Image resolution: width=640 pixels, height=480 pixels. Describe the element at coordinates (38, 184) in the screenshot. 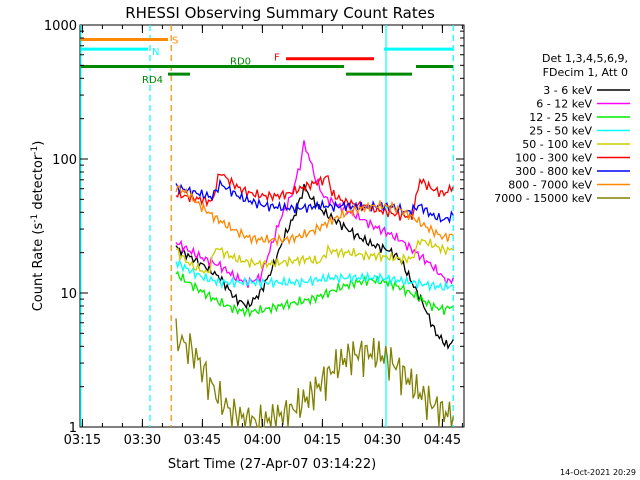

I see `y-axis-label-mid: detector` at that location.